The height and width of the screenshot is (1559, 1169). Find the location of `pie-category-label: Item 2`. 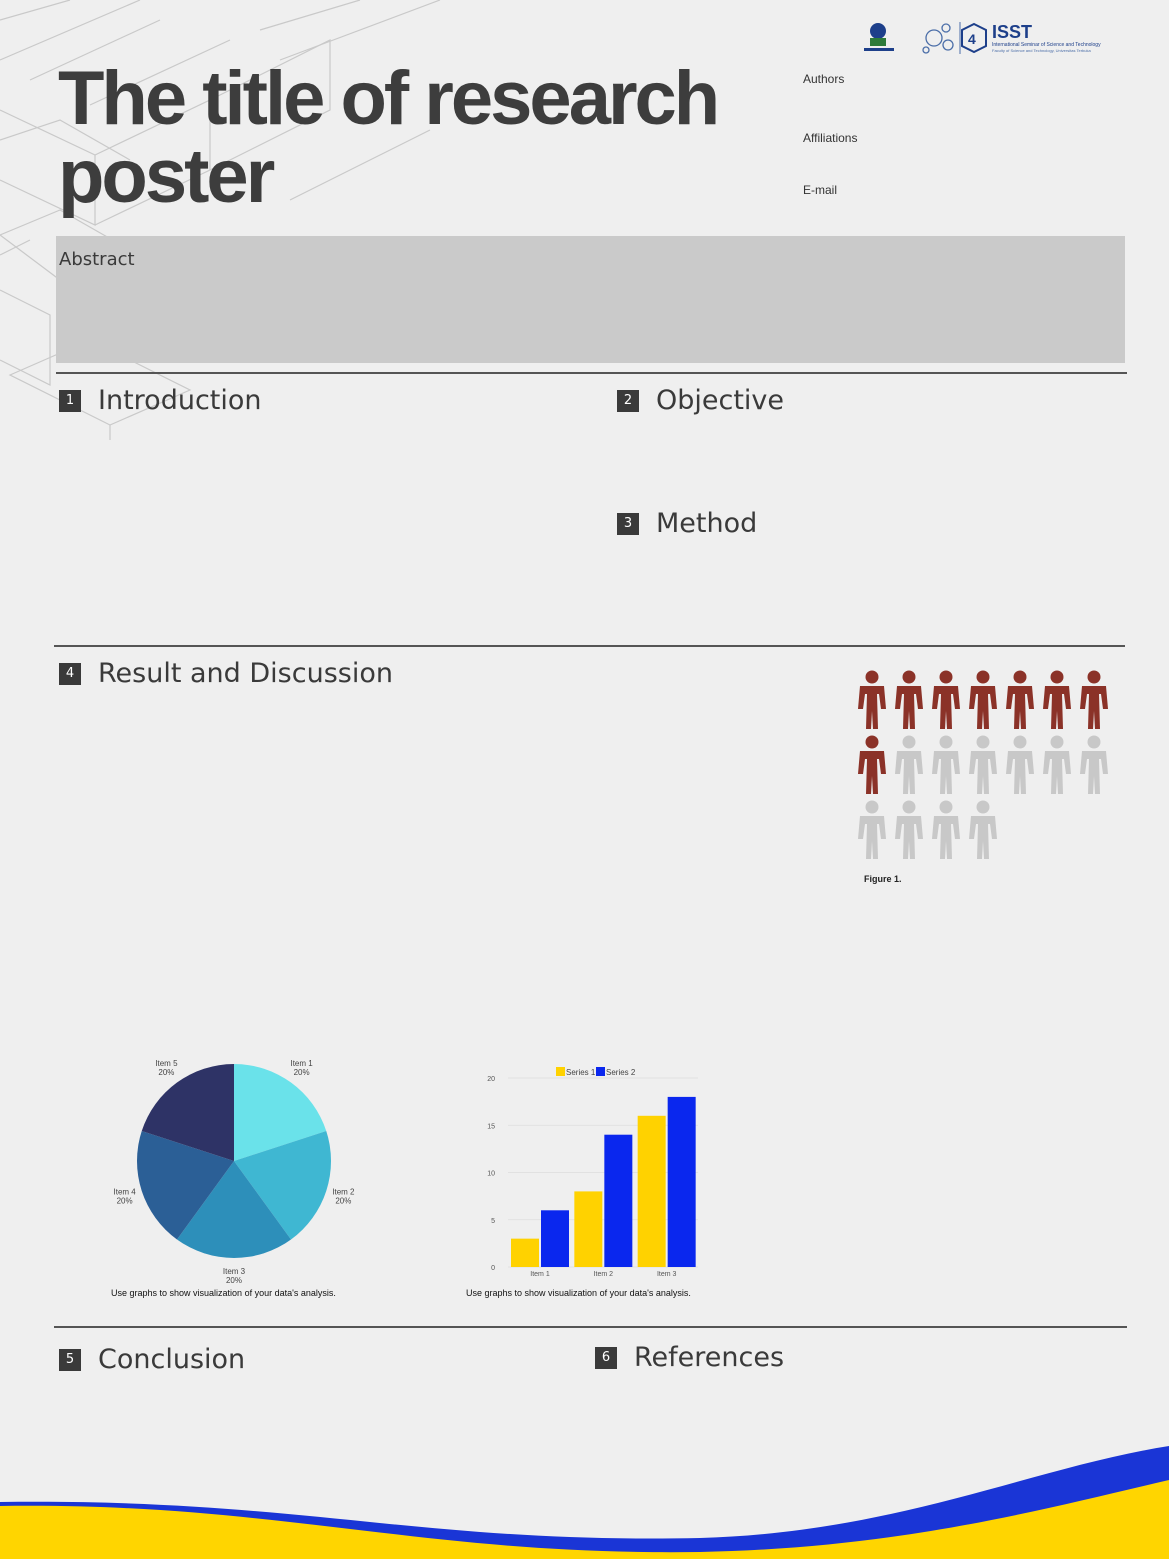

pie-category-label: Item 2 is located at coordinates (343, 1192).